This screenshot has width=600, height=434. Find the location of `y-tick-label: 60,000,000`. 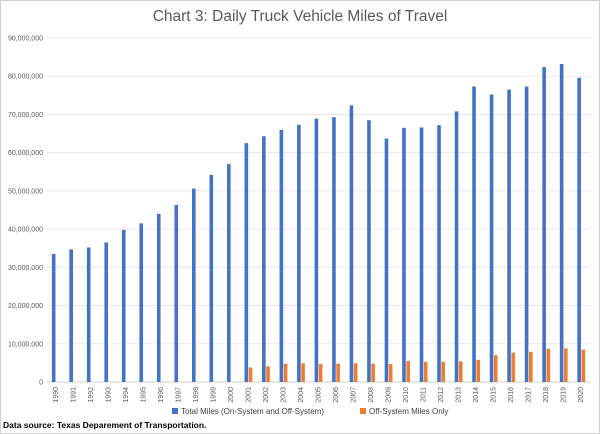

y-tick-label: 60,000,000 is located at coordinates (25, 153).